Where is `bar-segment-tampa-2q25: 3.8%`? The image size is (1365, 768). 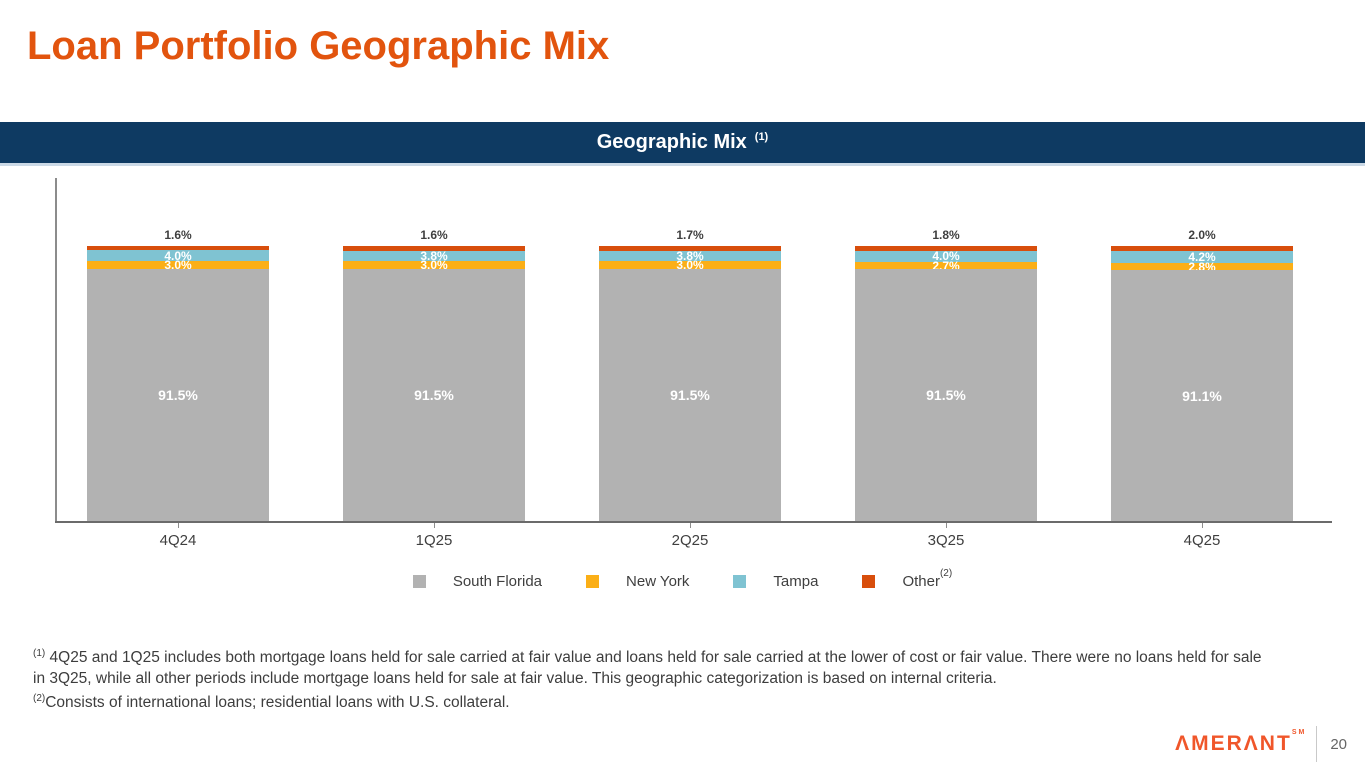
bar-segment-tampa-2q25: 3.8% is located at coordinates (690, 255).